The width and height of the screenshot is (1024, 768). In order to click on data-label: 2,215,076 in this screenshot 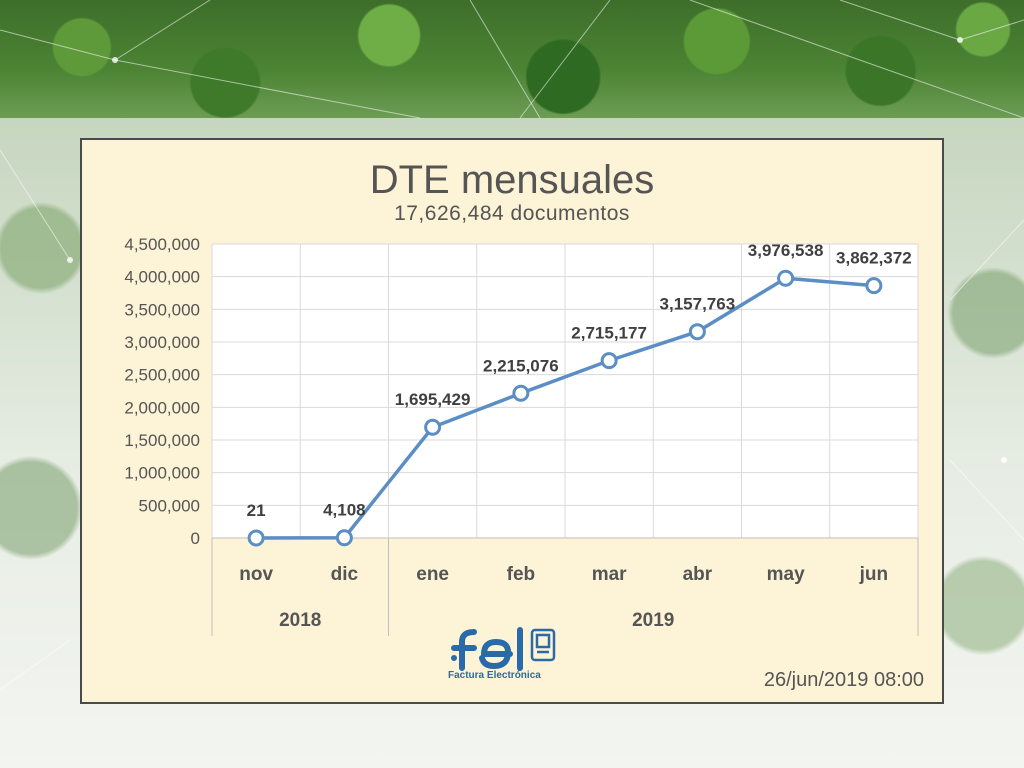, I will do `click(521, 365)`.